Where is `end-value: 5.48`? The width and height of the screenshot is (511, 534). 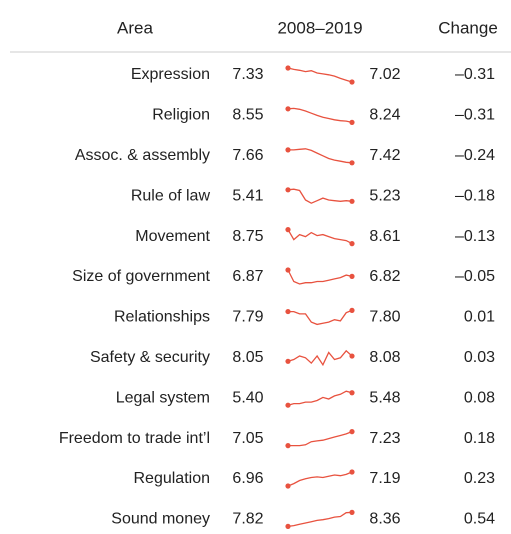 end-value: 5.48 is located at coordinates (384, 397).